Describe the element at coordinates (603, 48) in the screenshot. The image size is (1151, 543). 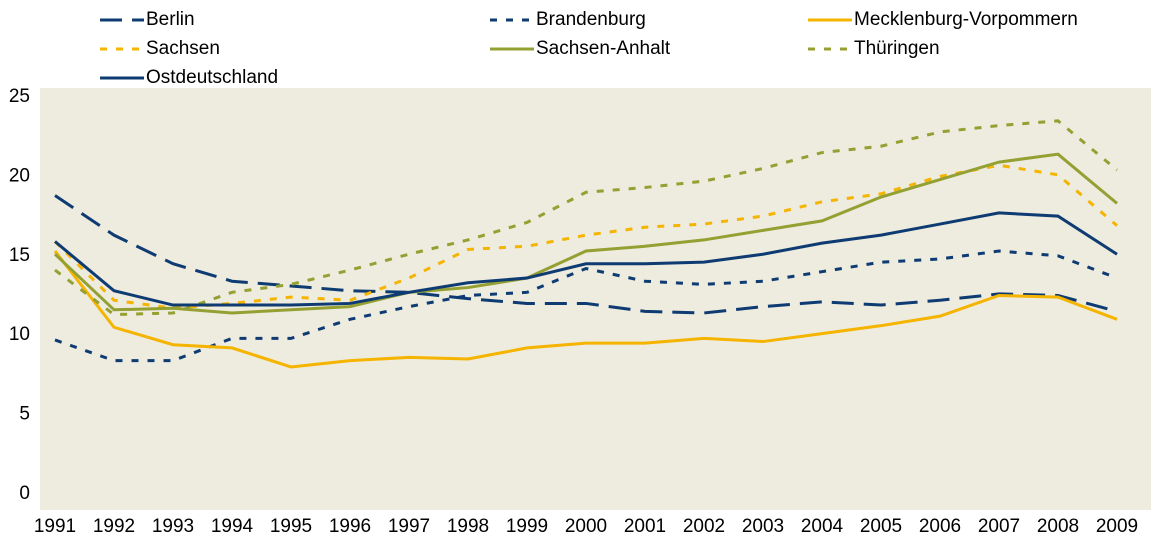
I see `legend-label: Sachsen-Anhalt` at that location.